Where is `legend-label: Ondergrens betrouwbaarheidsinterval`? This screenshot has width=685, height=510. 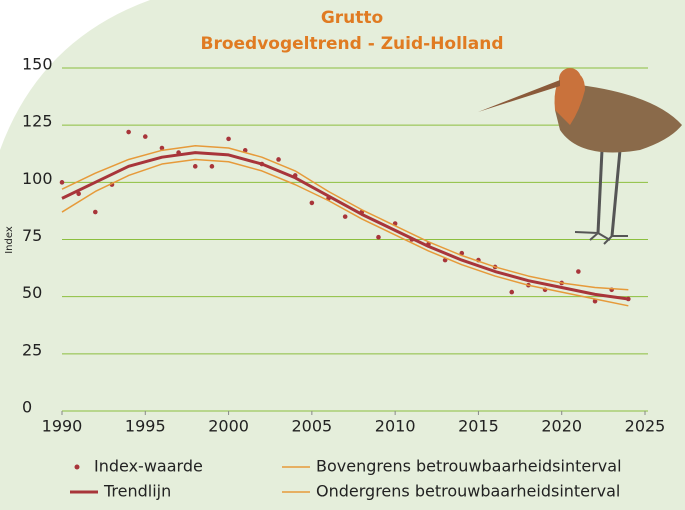 legend-label: Ondergrens betrouwbaarheidsinterval is located at coordinates (468, 491).